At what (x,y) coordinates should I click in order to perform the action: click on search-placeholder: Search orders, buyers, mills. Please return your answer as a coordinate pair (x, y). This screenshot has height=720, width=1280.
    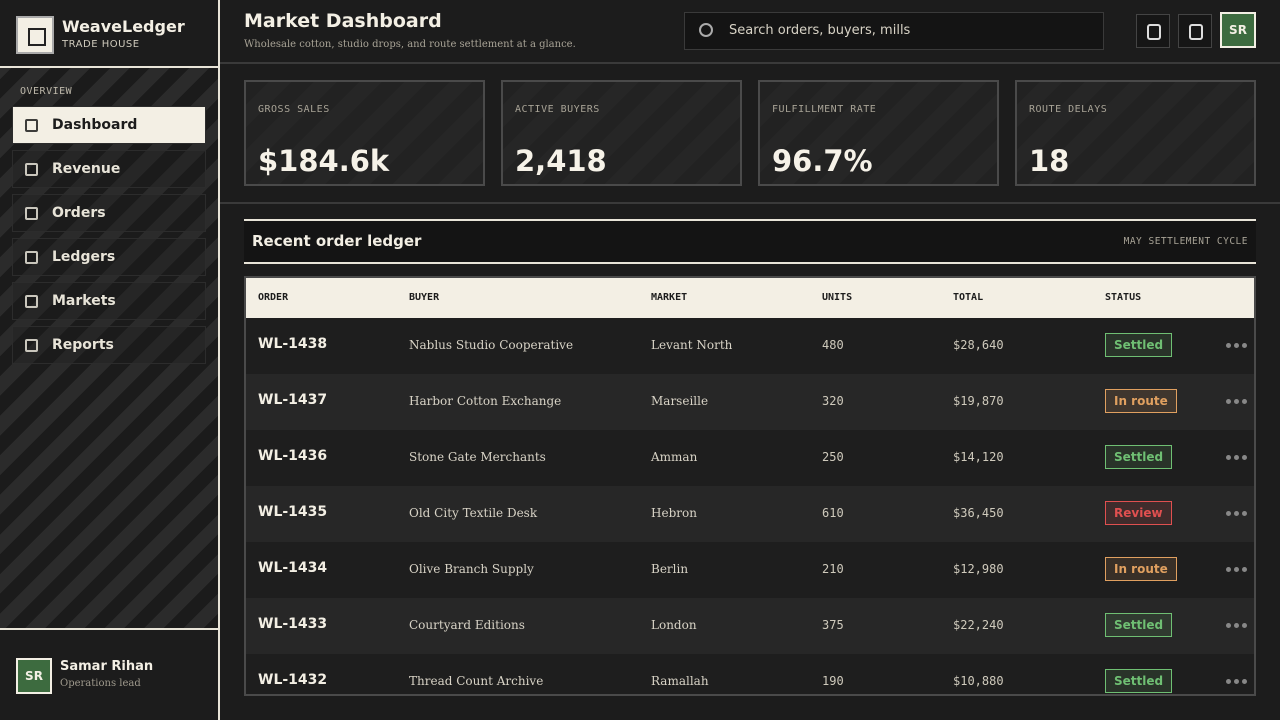
    Looking at the image, I should click on (820, 30).